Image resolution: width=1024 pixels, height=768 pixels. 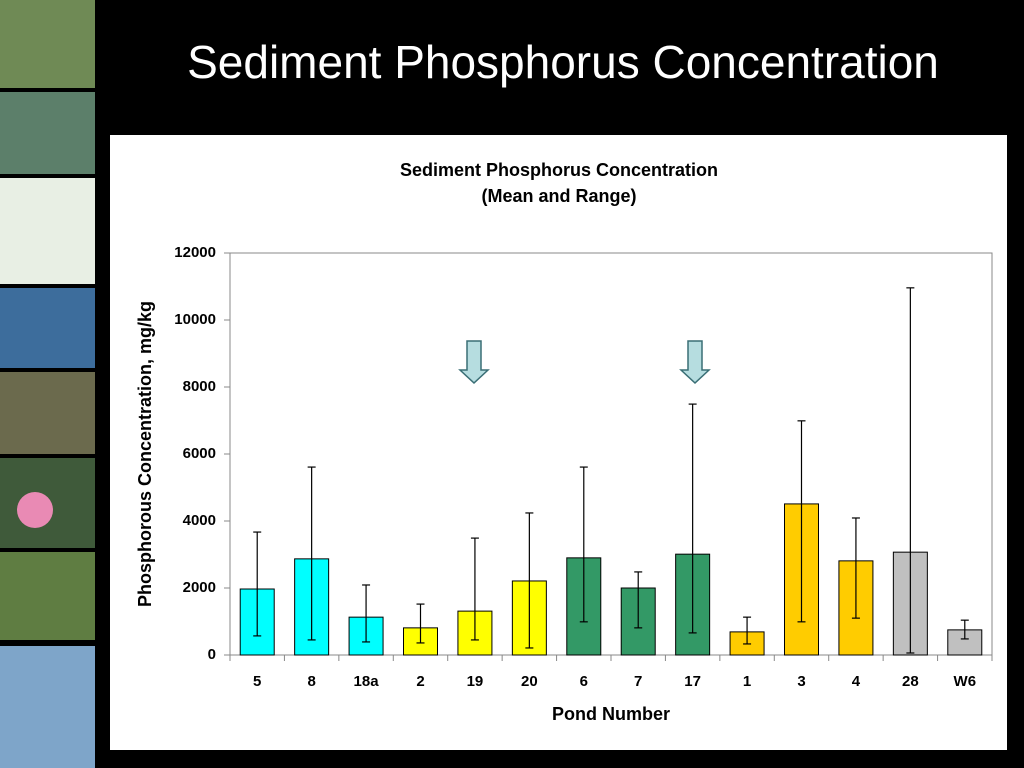 I want to click on x-tick-label: 19, so click(x=475, y=681).